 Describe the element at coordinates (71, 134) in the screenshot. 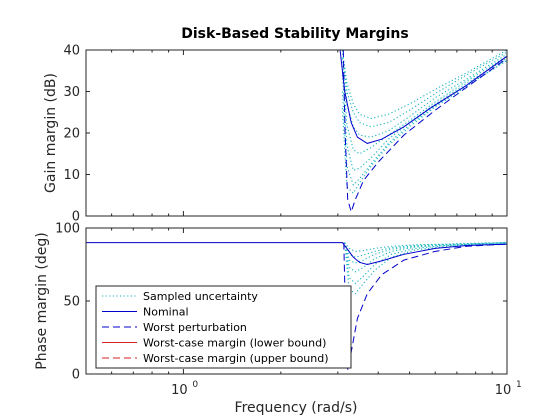

I see `ytick-label: 20` at that location.